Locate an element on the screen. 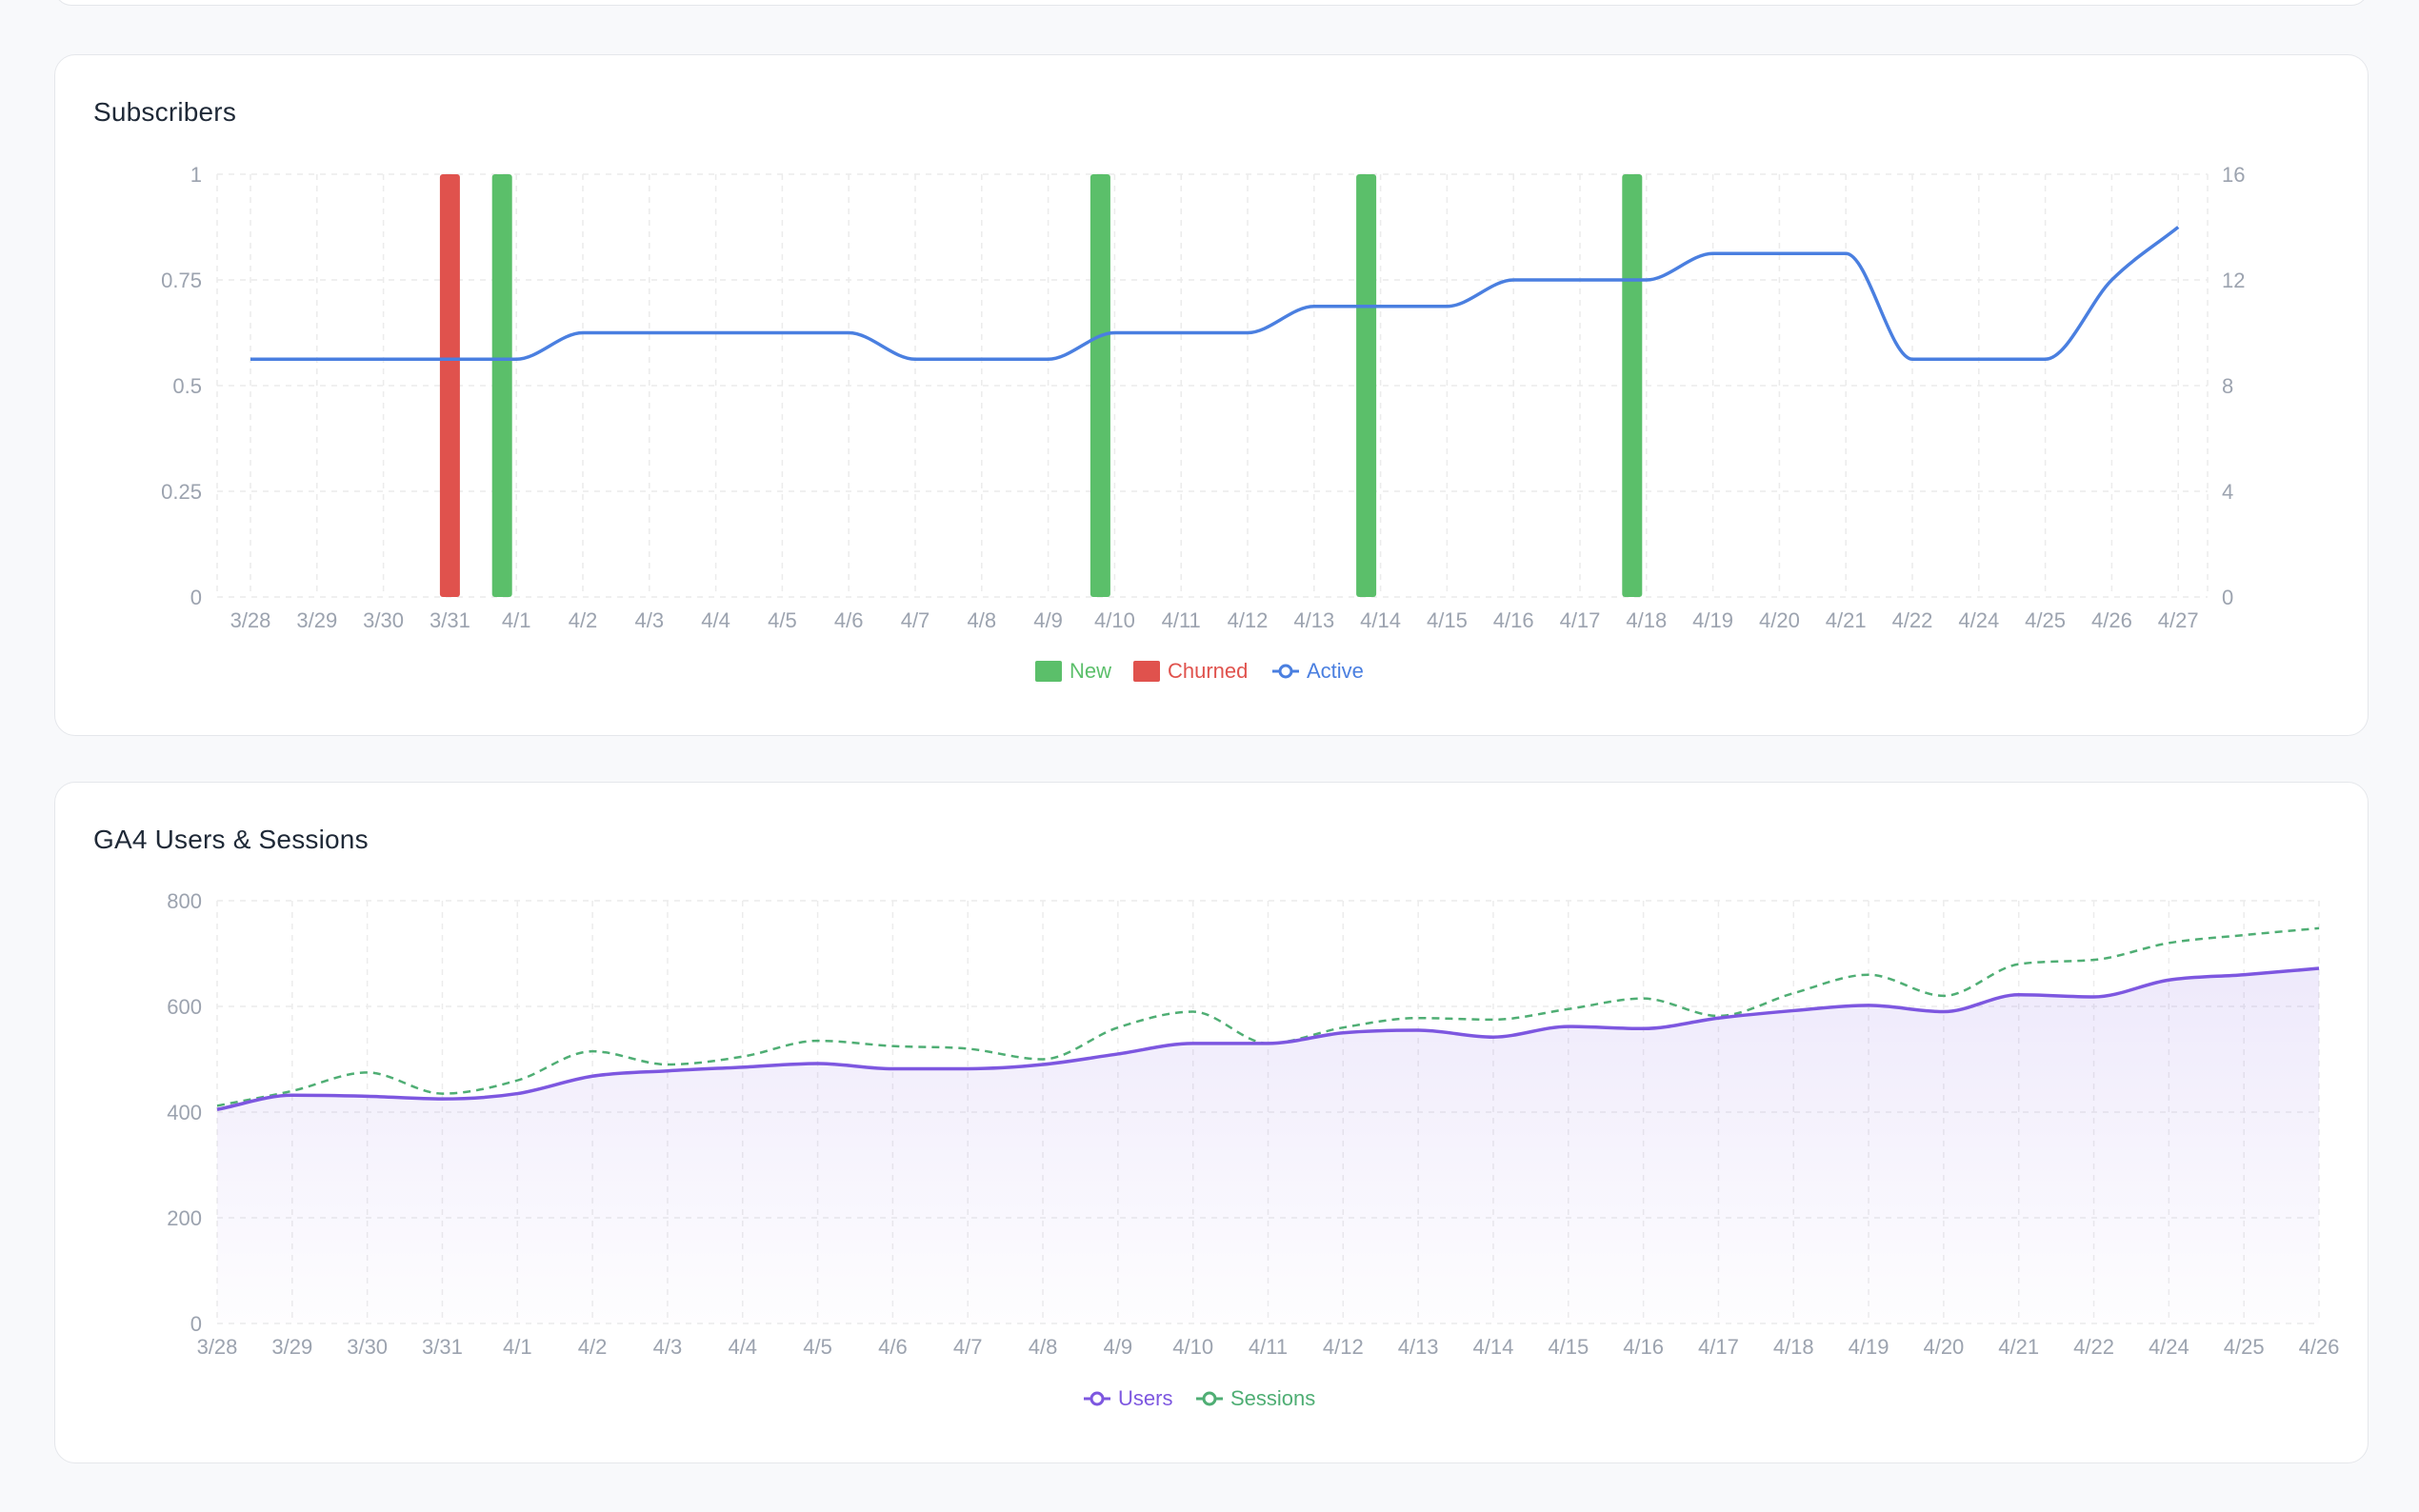  y-right-tick-label: 12 is located at coordinates (2233, 280).